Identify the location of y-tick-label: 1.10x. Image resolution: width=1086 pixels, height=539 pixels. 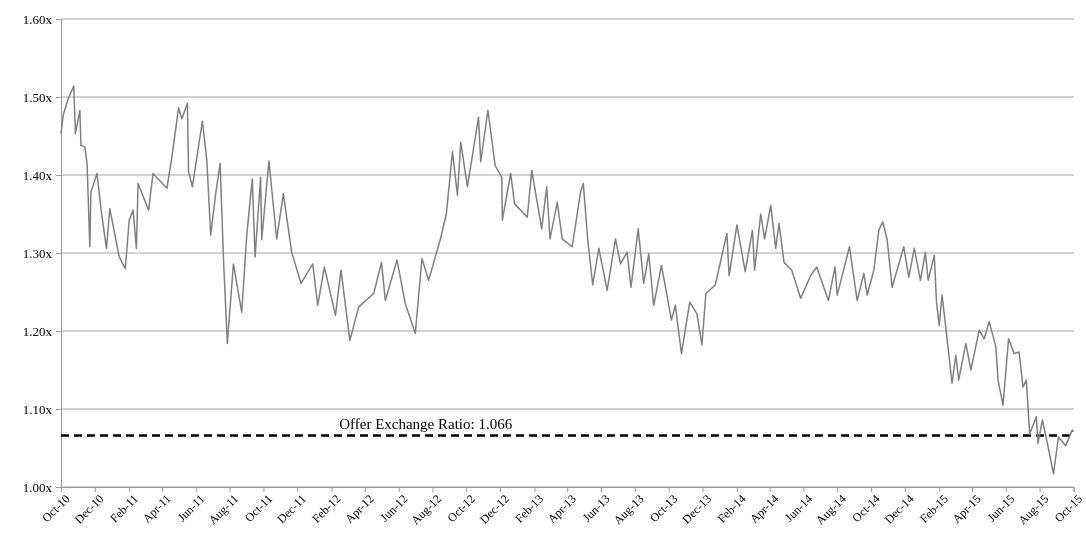
(37, 409).